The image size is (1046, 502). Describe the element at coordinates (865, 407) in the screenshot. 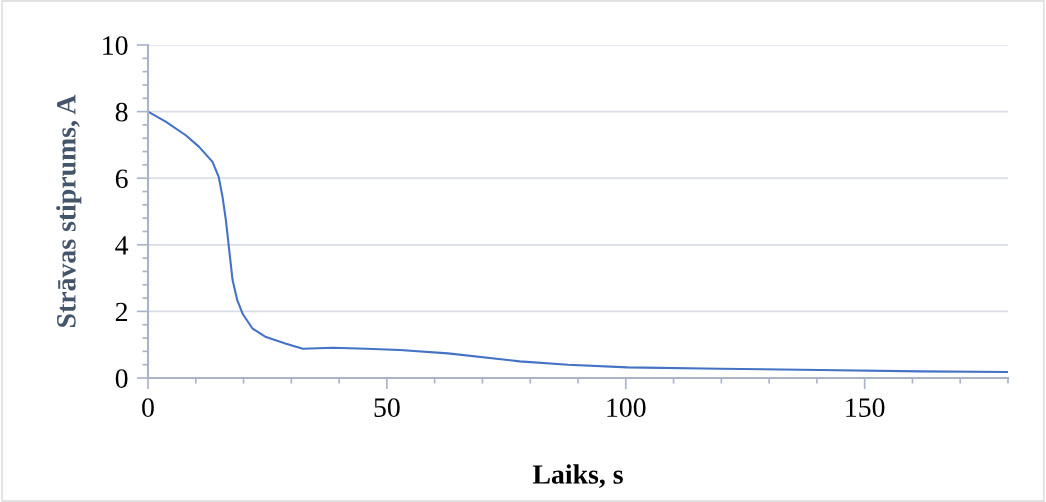

I see `x-tick-label: 150` at that location.